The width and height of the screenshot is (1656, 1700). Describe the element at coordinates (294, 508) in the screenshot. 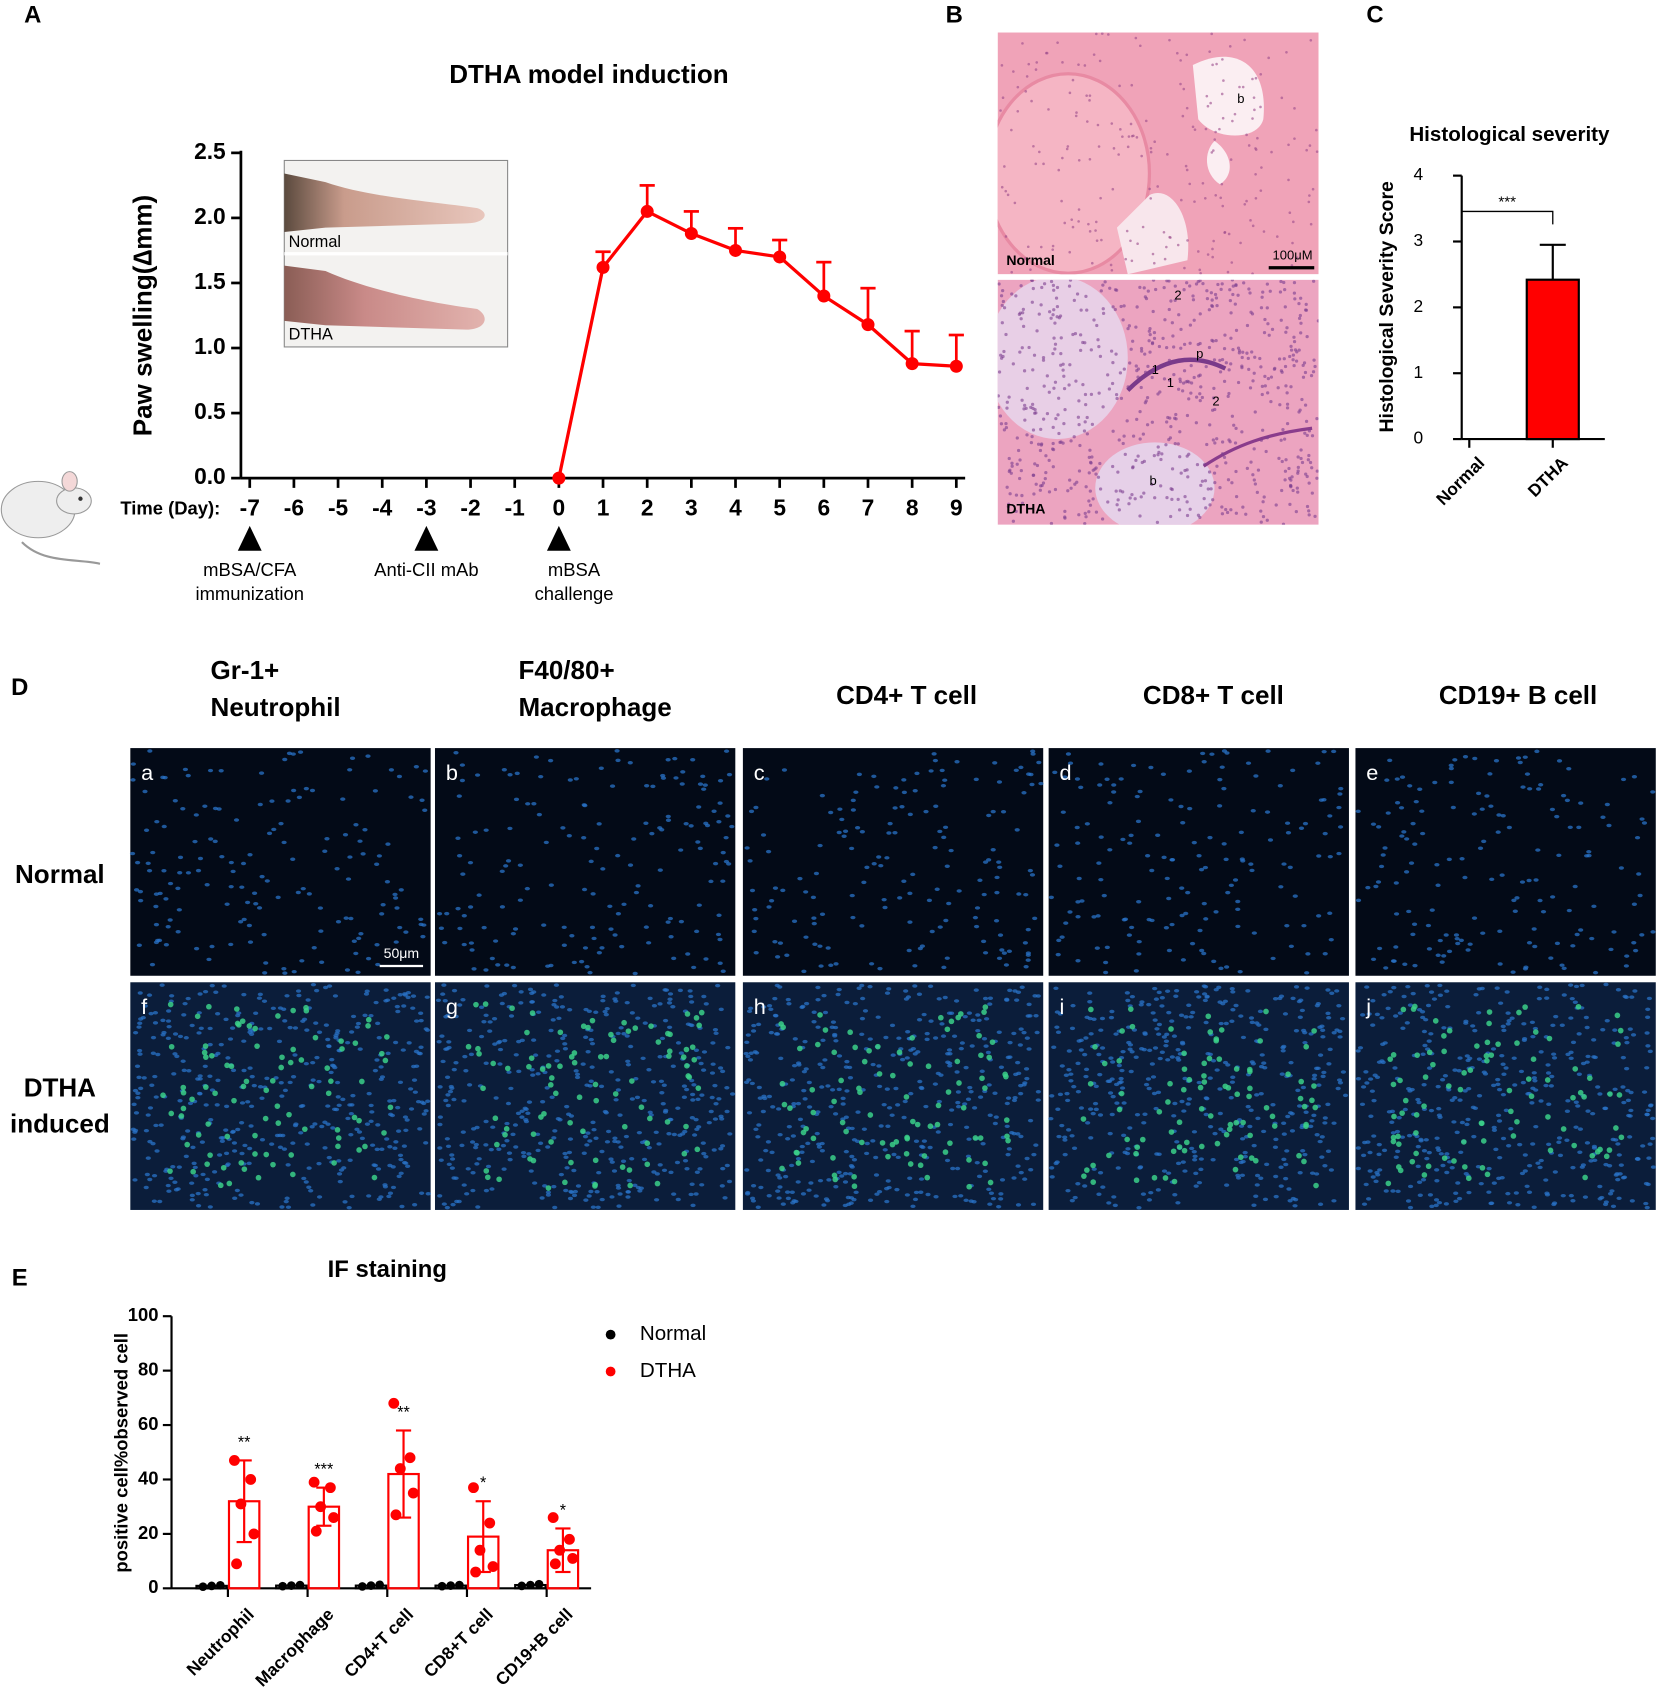

I see `x-tick-label: -6` at that location.